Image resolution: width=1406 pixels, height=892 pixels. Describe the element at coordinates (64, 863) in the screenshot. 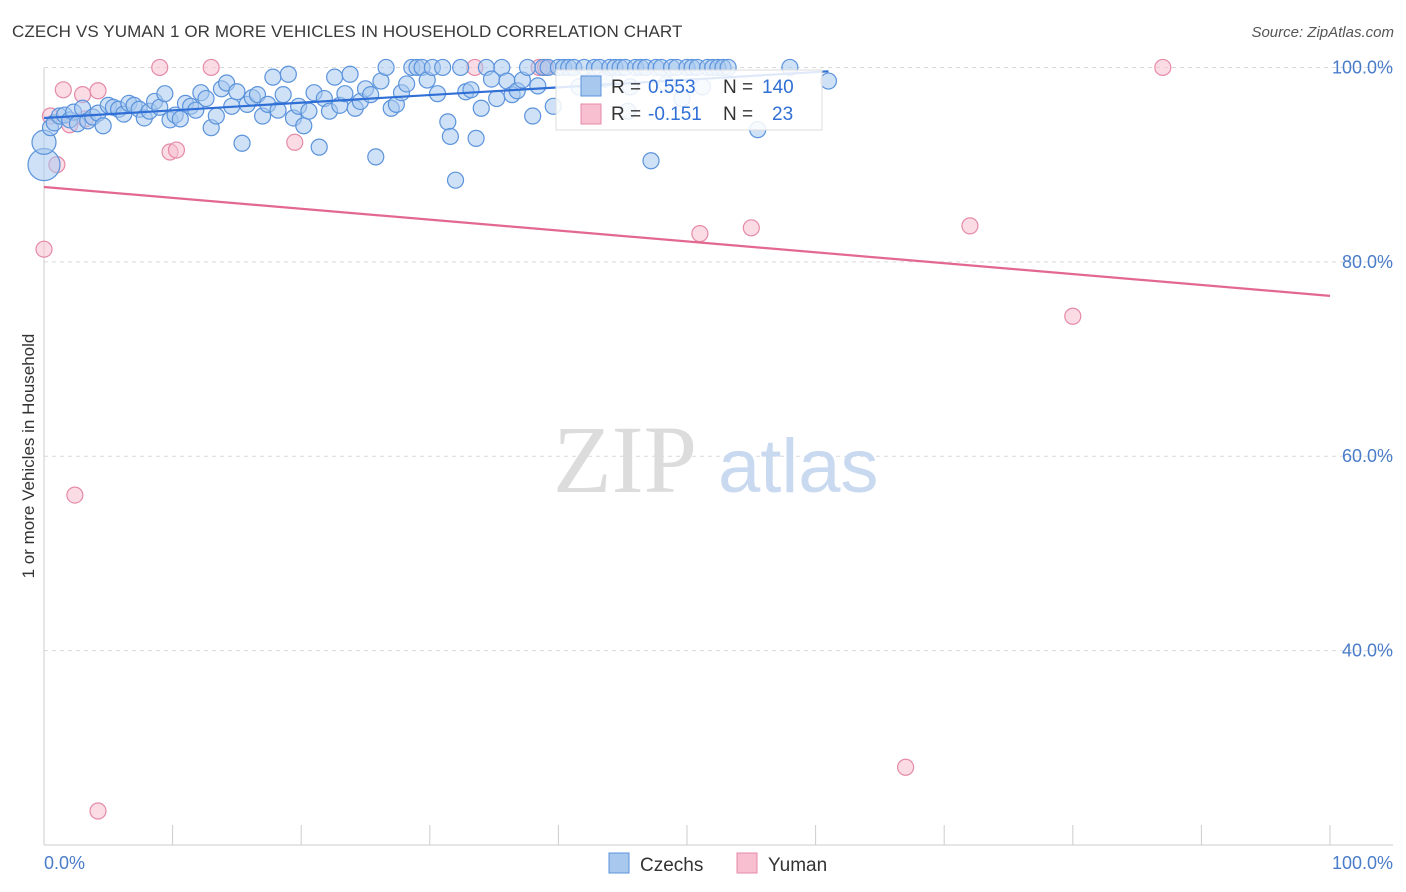

I see `x-tick-label-min: 0.0%` at that location.